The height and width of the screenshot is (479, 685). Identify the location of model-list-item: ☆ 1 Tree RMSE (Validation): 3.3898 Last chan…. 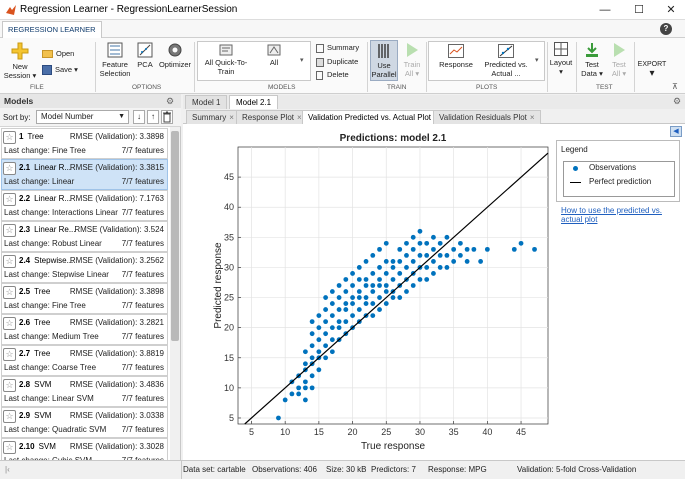
(84, 143).